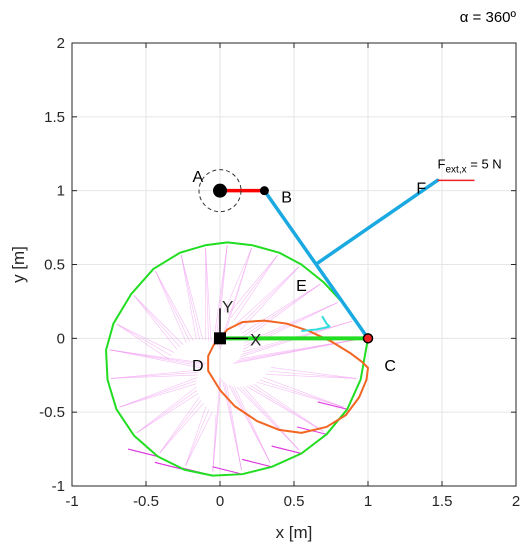 This screenshot has height=550, width=529. What do you see at coordinates (264, 191) in the screenshot?
I see `joint-b-marker` at bounding box center [264, 191].